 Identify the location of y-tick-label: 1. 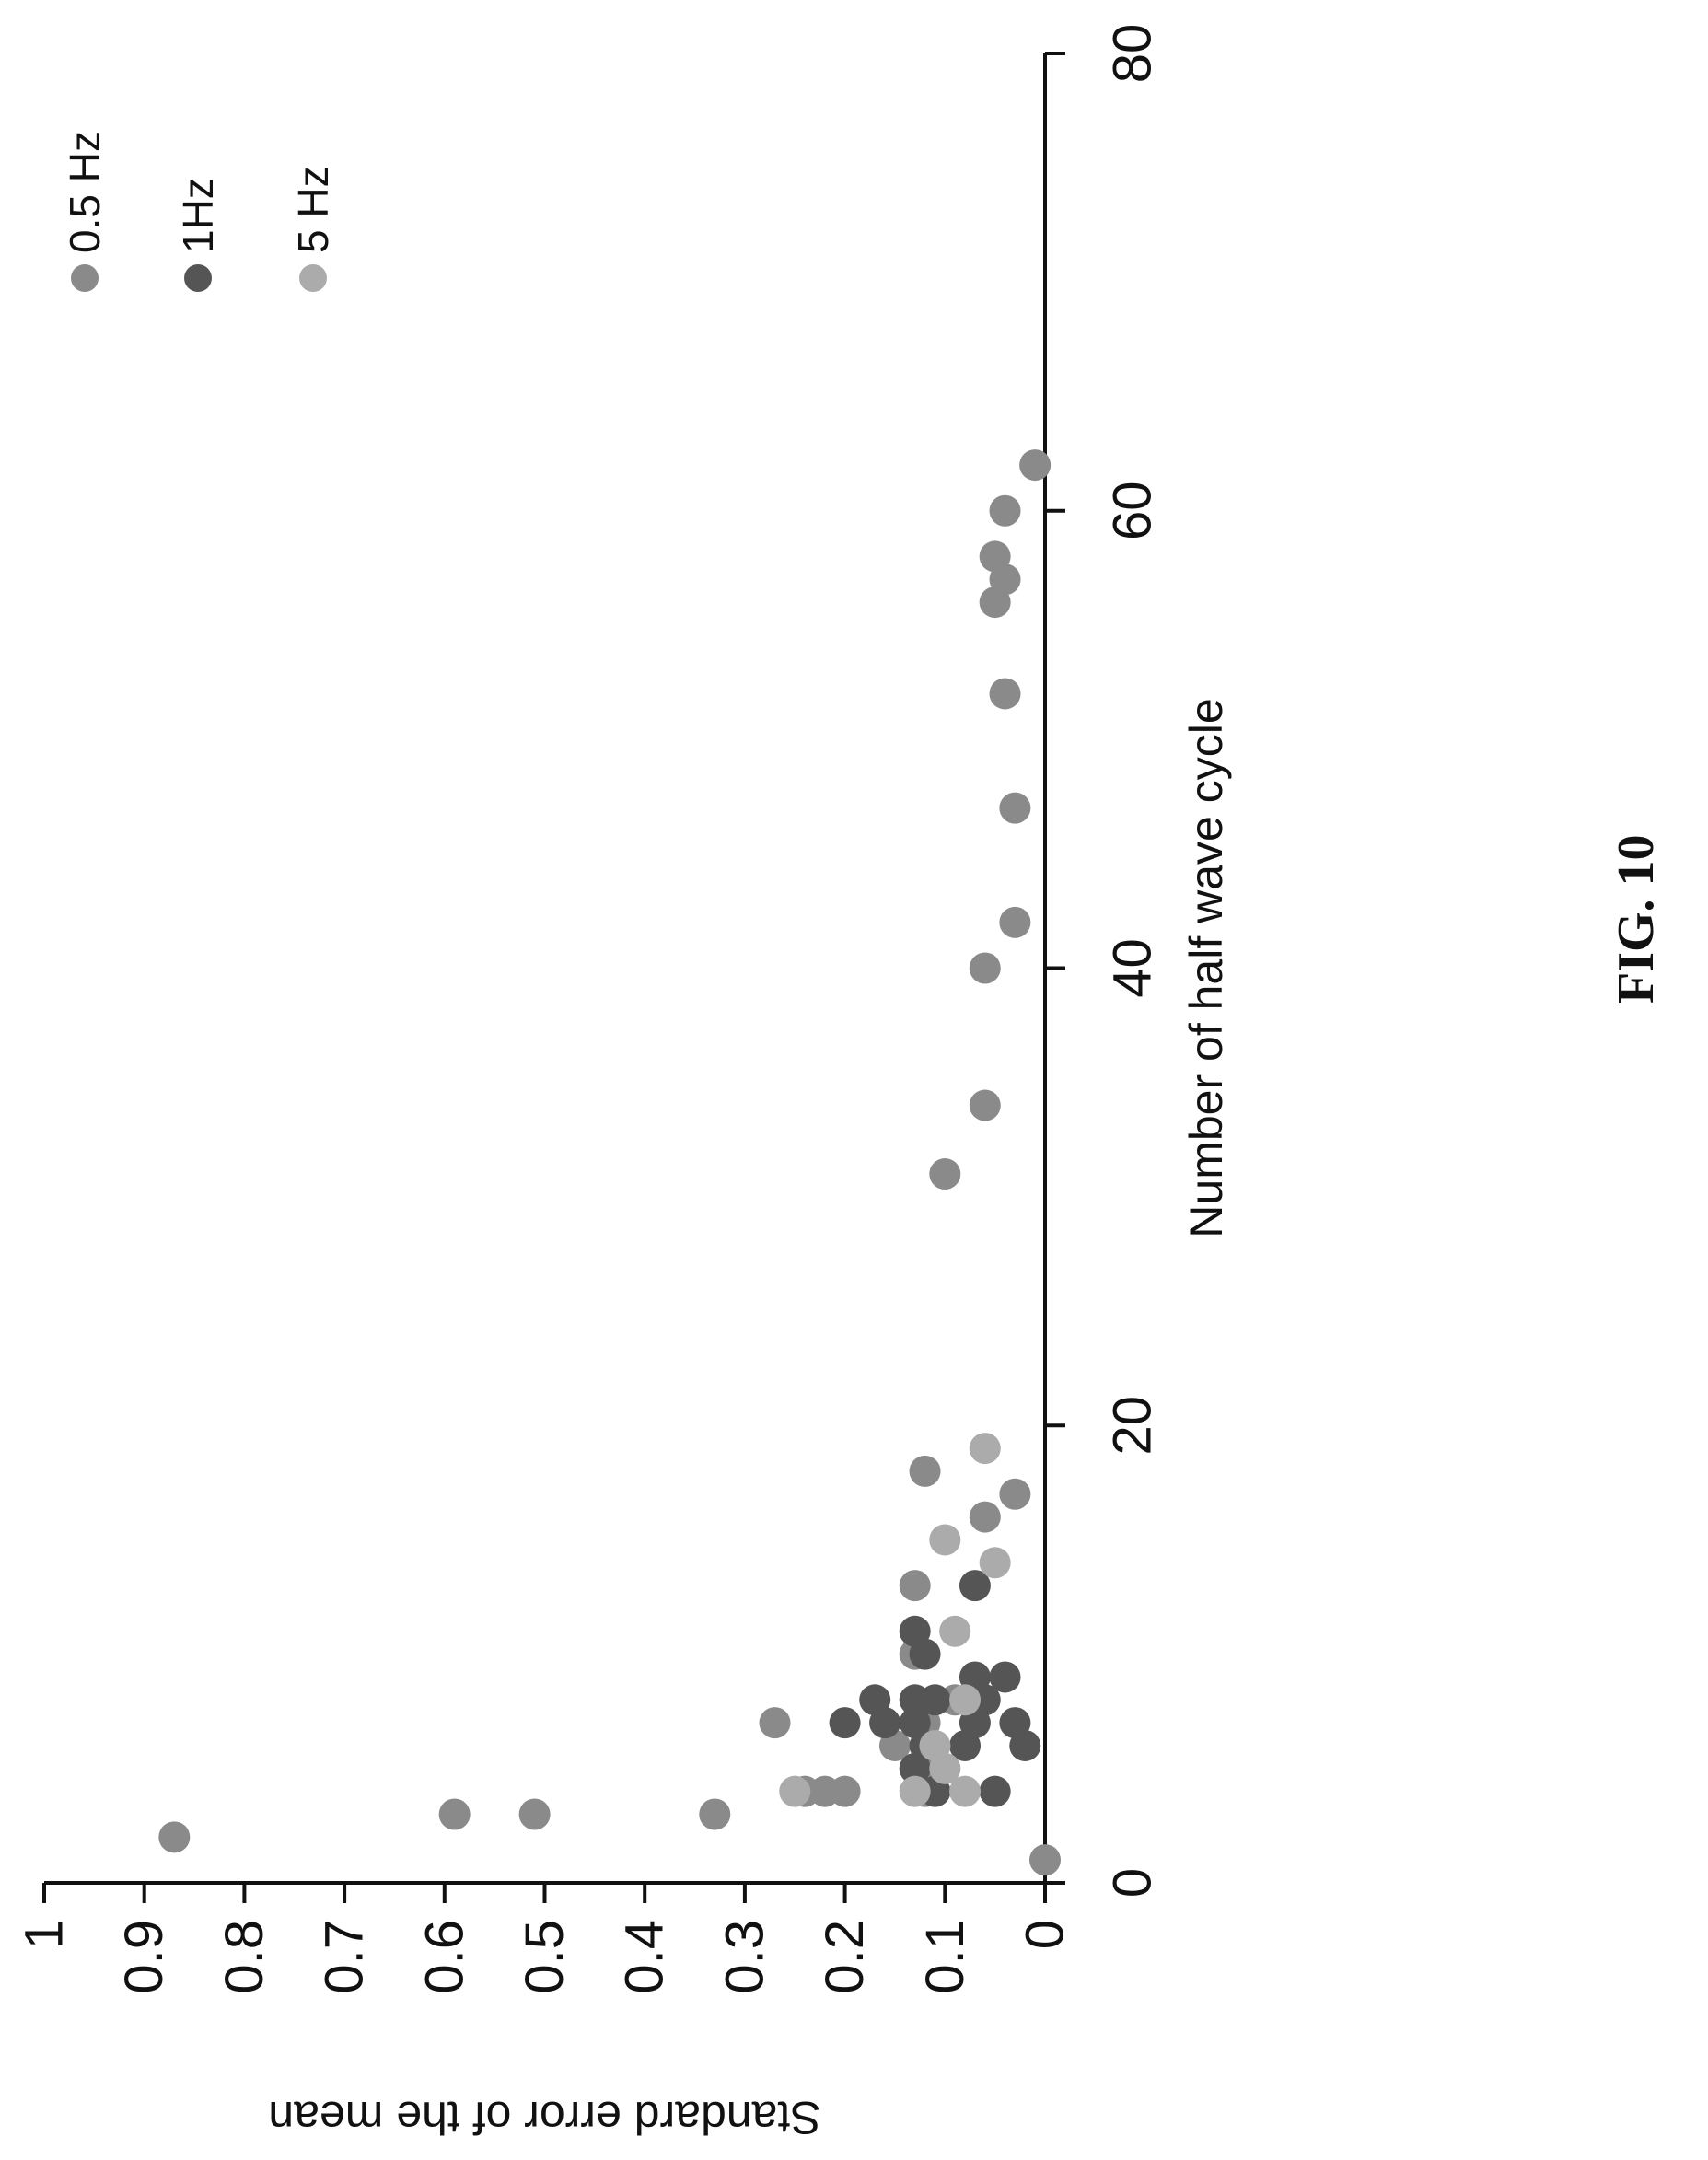
(45, 1934).